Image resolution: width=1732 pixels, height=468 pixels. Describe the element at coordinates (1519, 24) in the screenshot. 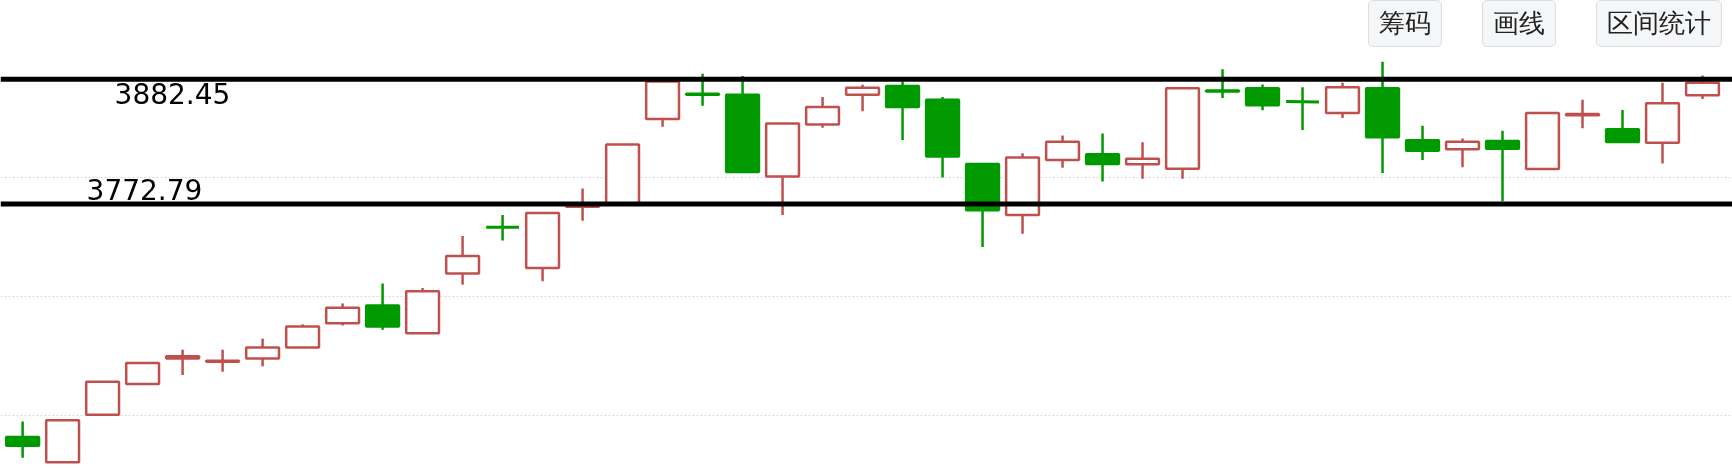

I see `text: 画线` at that location.